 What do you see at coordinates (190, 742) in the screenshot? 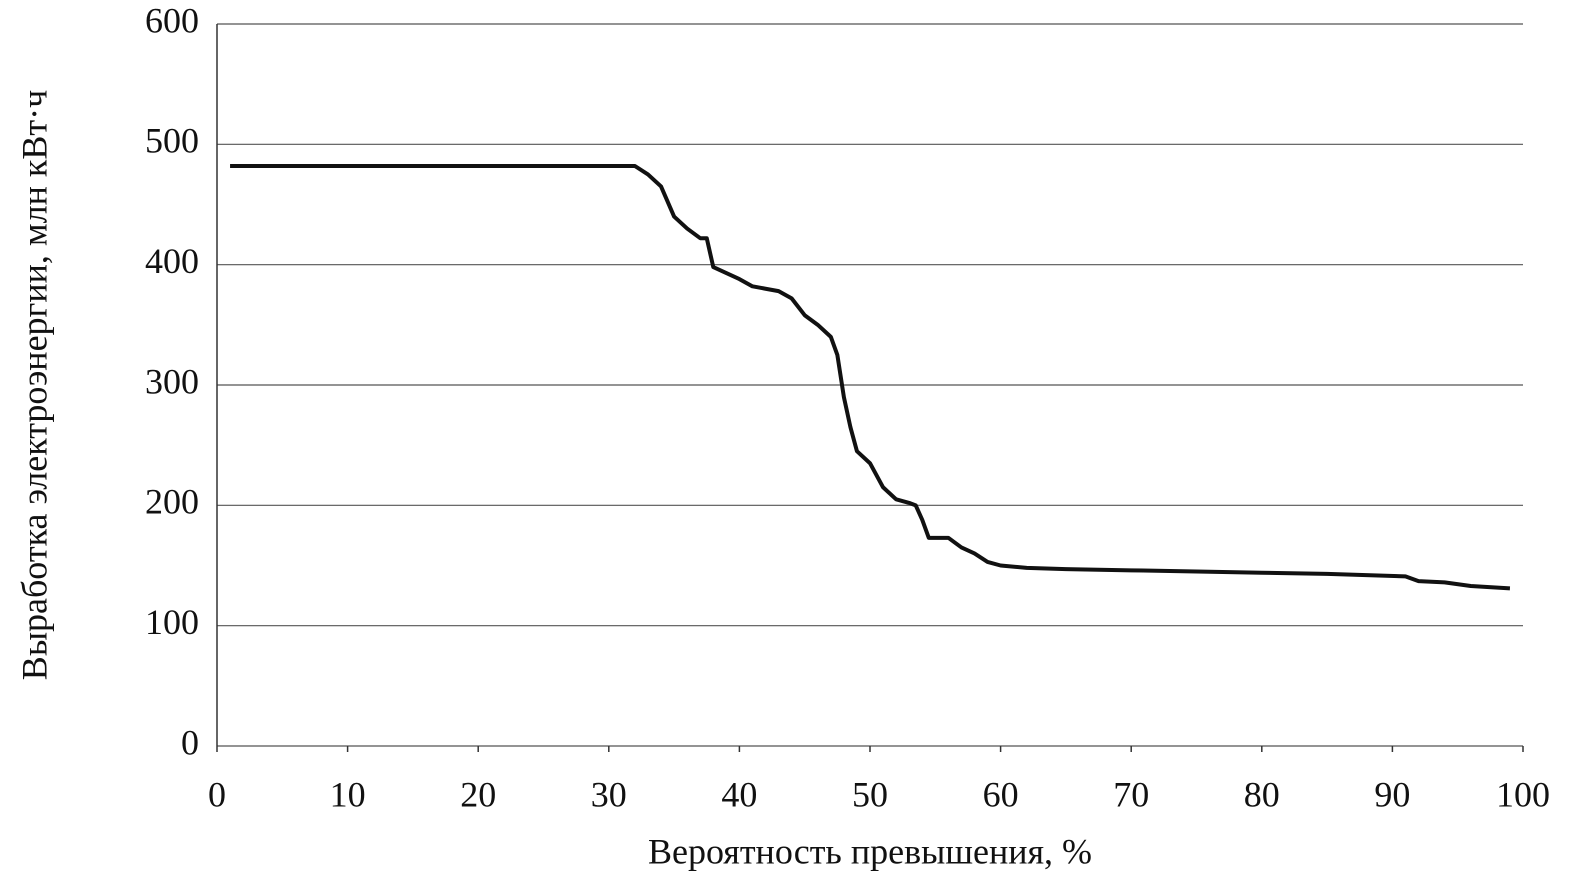
I see `y-tick-label: 0` at bounding box center [190, 742].